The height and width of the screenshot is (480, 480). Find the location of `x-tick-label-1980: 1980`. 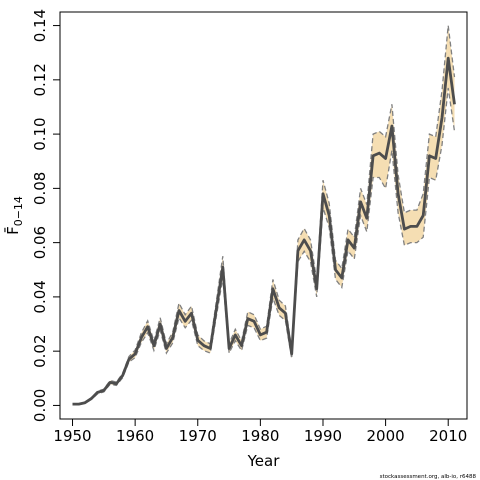

x-tick-label-1980: 1980 is located at coordinates (260, 436).